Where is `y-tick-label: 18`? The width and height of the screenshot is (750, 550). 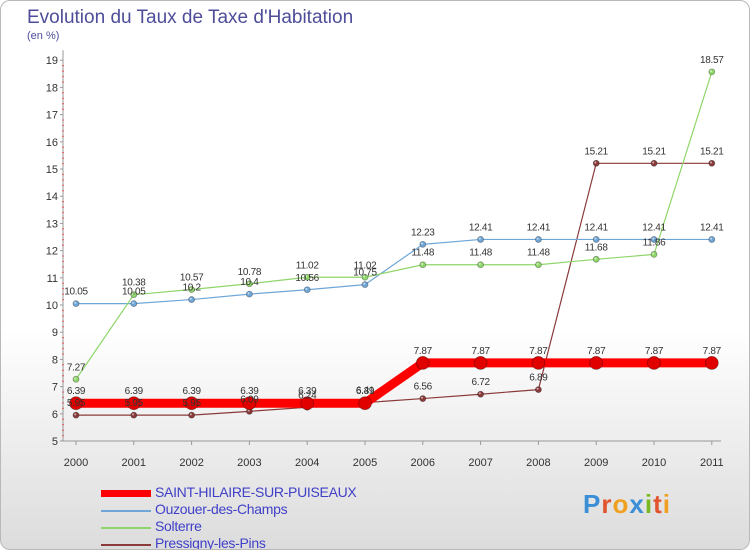
y-tick-label: 18 is located at coordinates (52, 88).